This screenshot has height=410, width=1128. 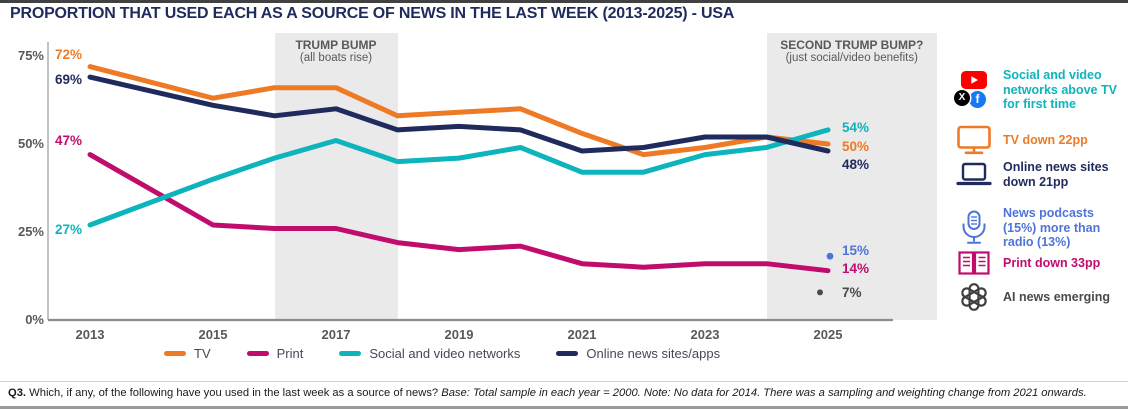 What do you see at coordinates (653, 353) in the screenshot?
I see `legend-label: Online news sites/apps` at bounding box center [653, 353].